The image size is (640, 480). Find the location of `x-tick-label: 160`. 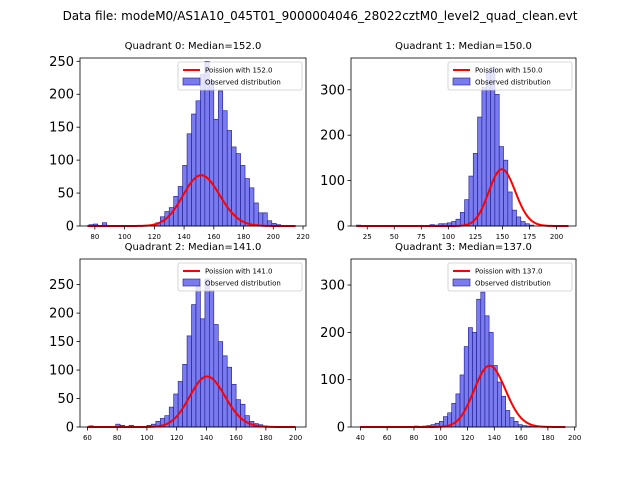

x-tick-label: 160 is located at coordinates (520, 438).